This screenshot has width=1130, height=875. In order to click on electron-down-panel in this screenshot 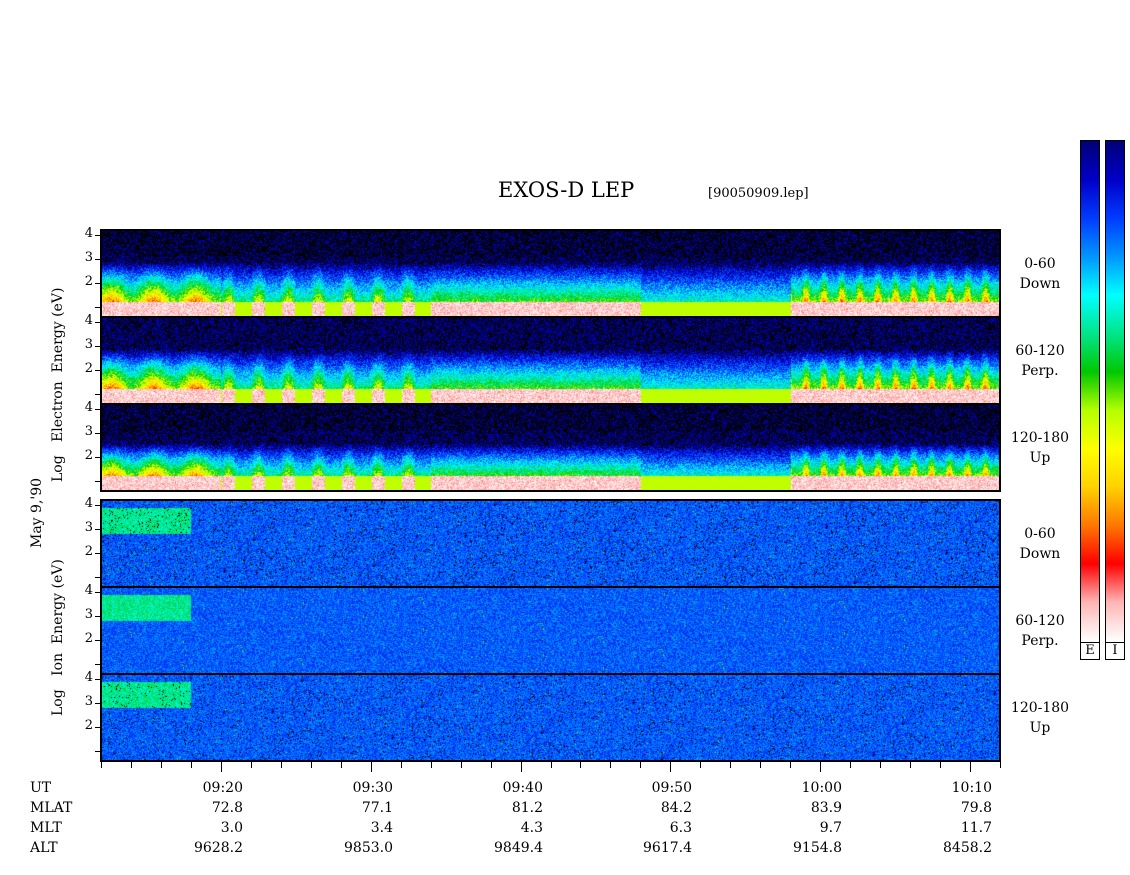, I will do `click(550, 273)`.